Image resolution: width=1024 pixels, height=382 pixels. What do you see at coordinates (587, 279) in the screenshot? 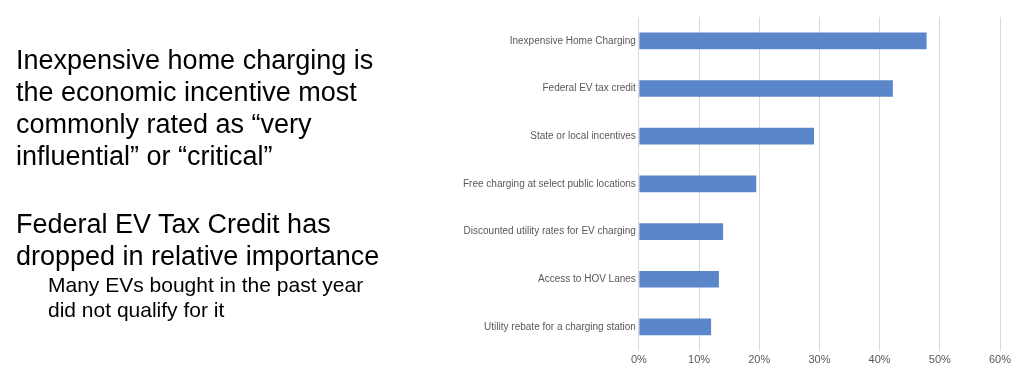
I see `y-tick-label: Access to HOV Lanes` at bounding box center [587, 279].